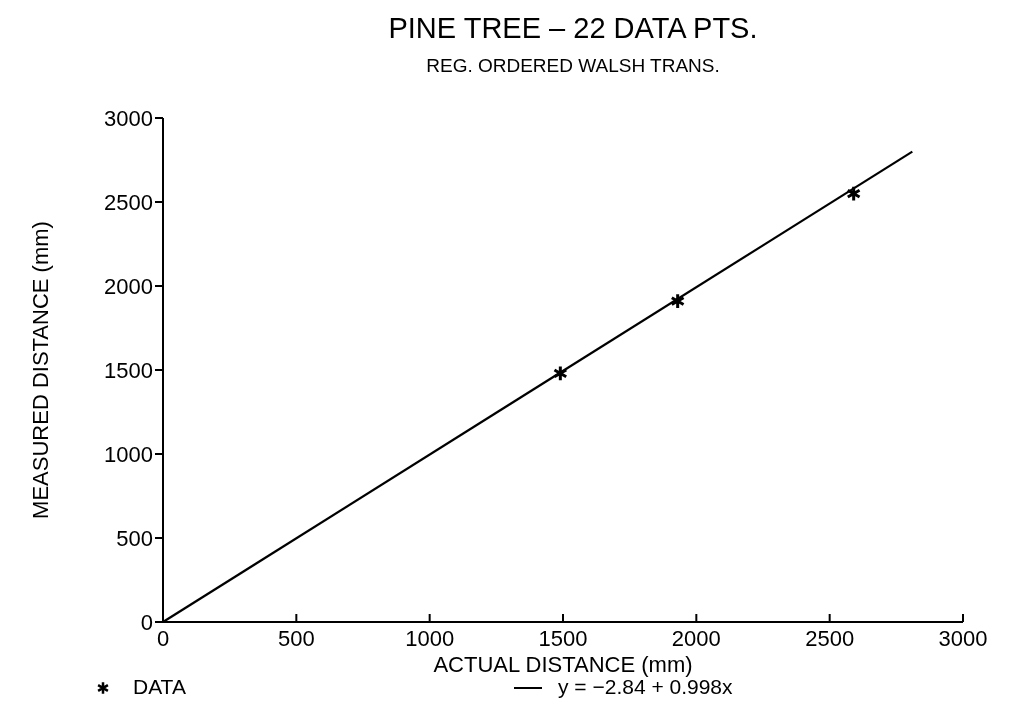 The image size is (1012, 713). What do you see at coordinates (146, 622) in the screenshot?
I see `y-tick-label: 0` at bounding box center [146, 622].